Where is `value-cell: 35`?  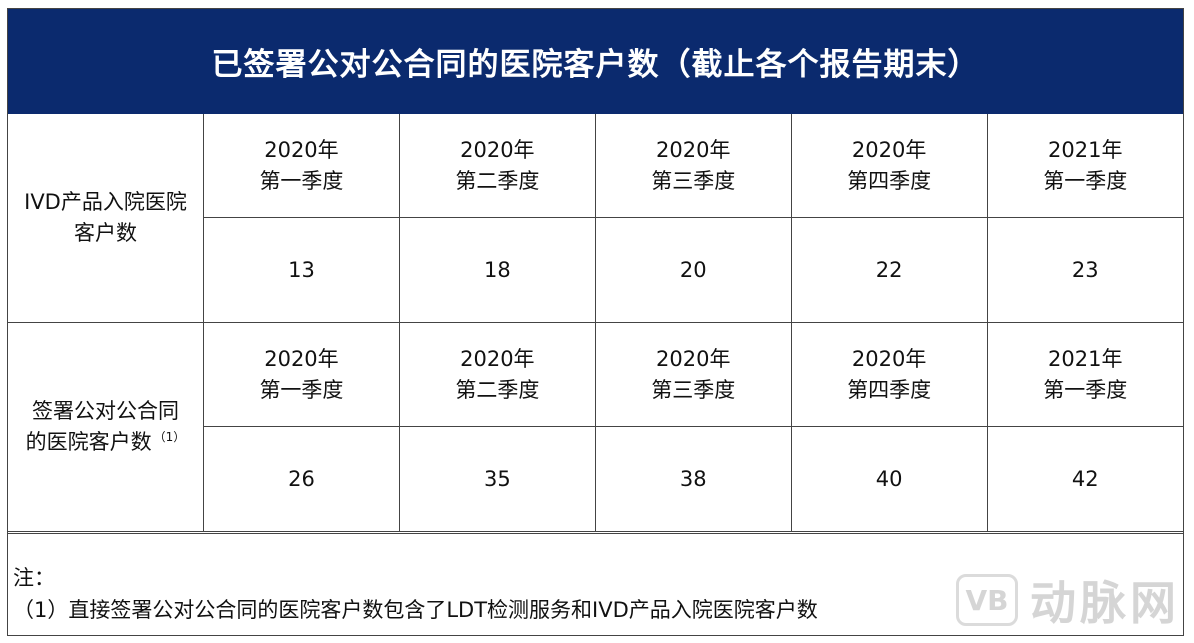 value-cell: 35 is located at coordinates (497, 479).